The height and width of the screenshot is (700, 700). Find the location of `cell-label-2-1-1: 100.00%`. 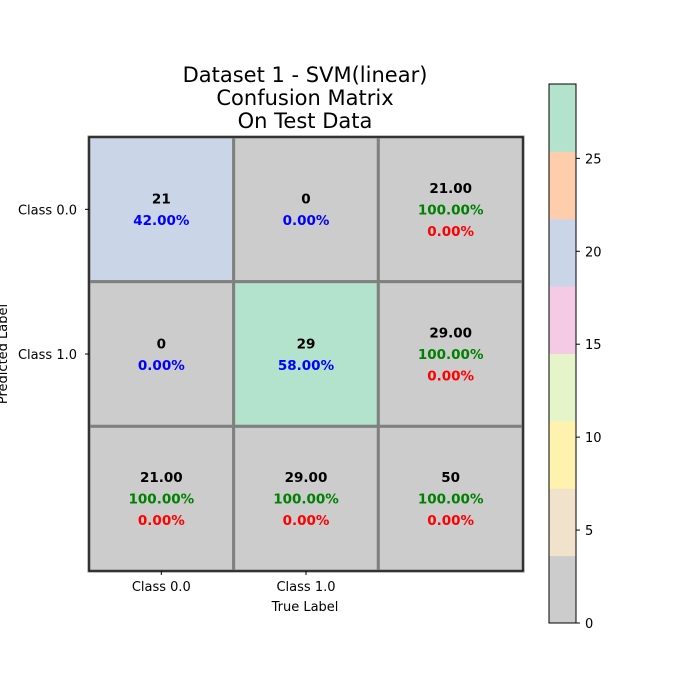

cell-label-2-1-1: 100.00% is located at coordinates (306, 500).